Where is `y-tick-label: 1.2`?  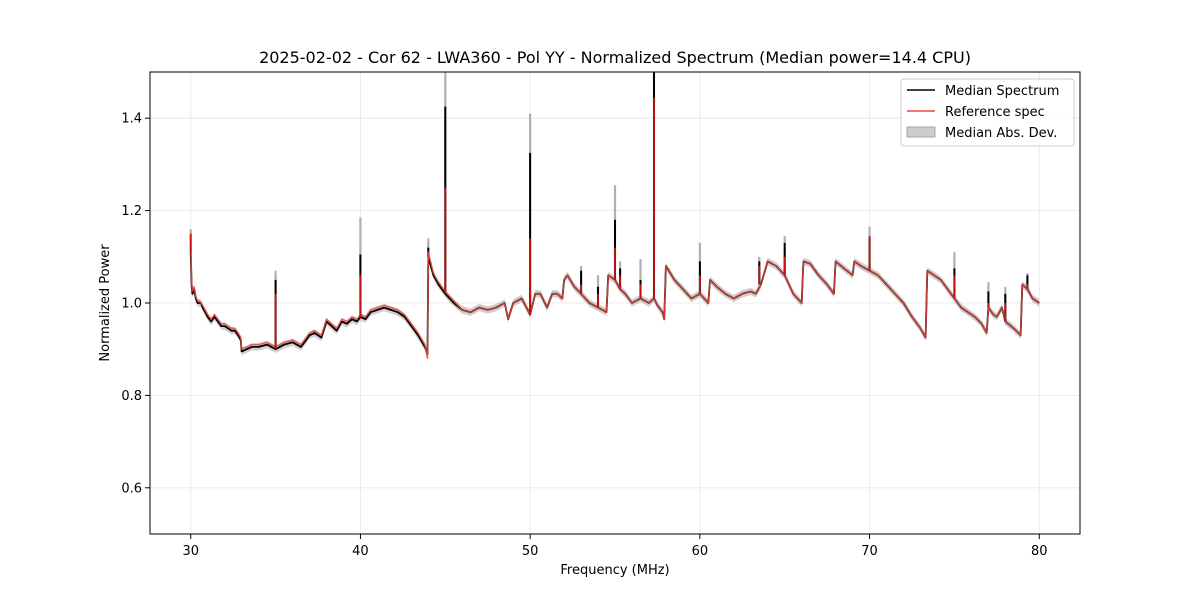 y-tick-label: 1.2 is located at coordinates (131, 211).